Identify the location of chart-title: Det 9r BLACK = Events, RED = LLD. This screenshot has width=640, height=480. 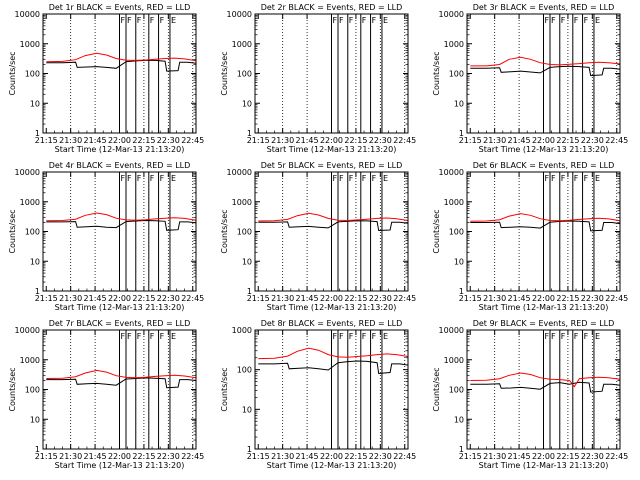
(544, 323).